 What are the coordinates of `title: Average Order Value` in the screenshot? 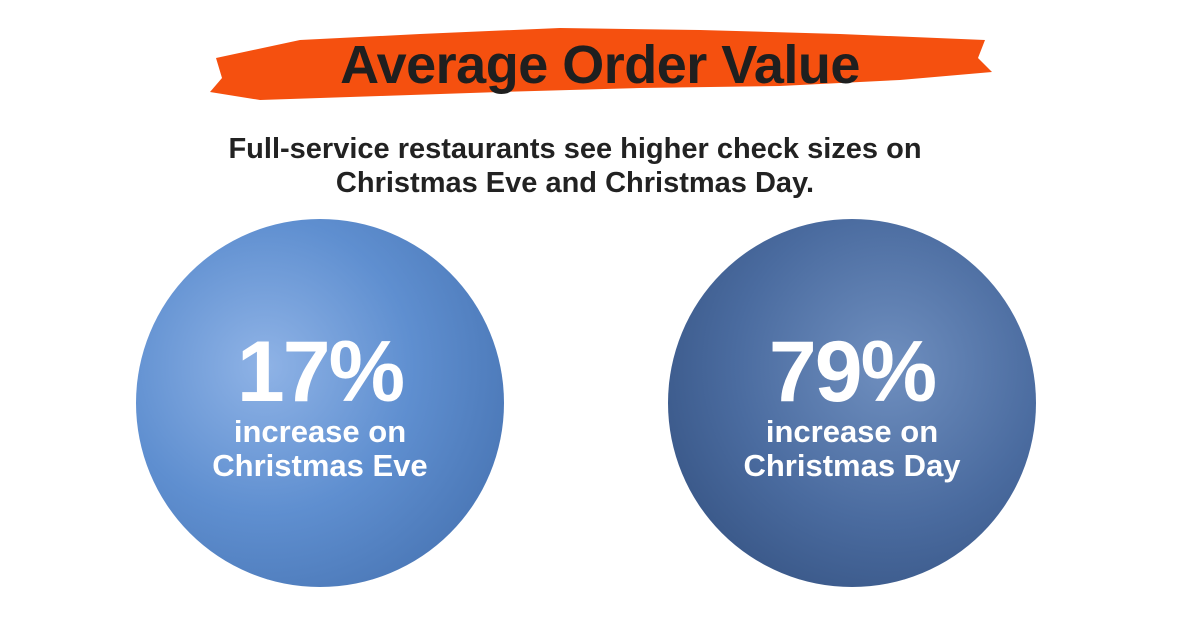 It's located at (600, 65).